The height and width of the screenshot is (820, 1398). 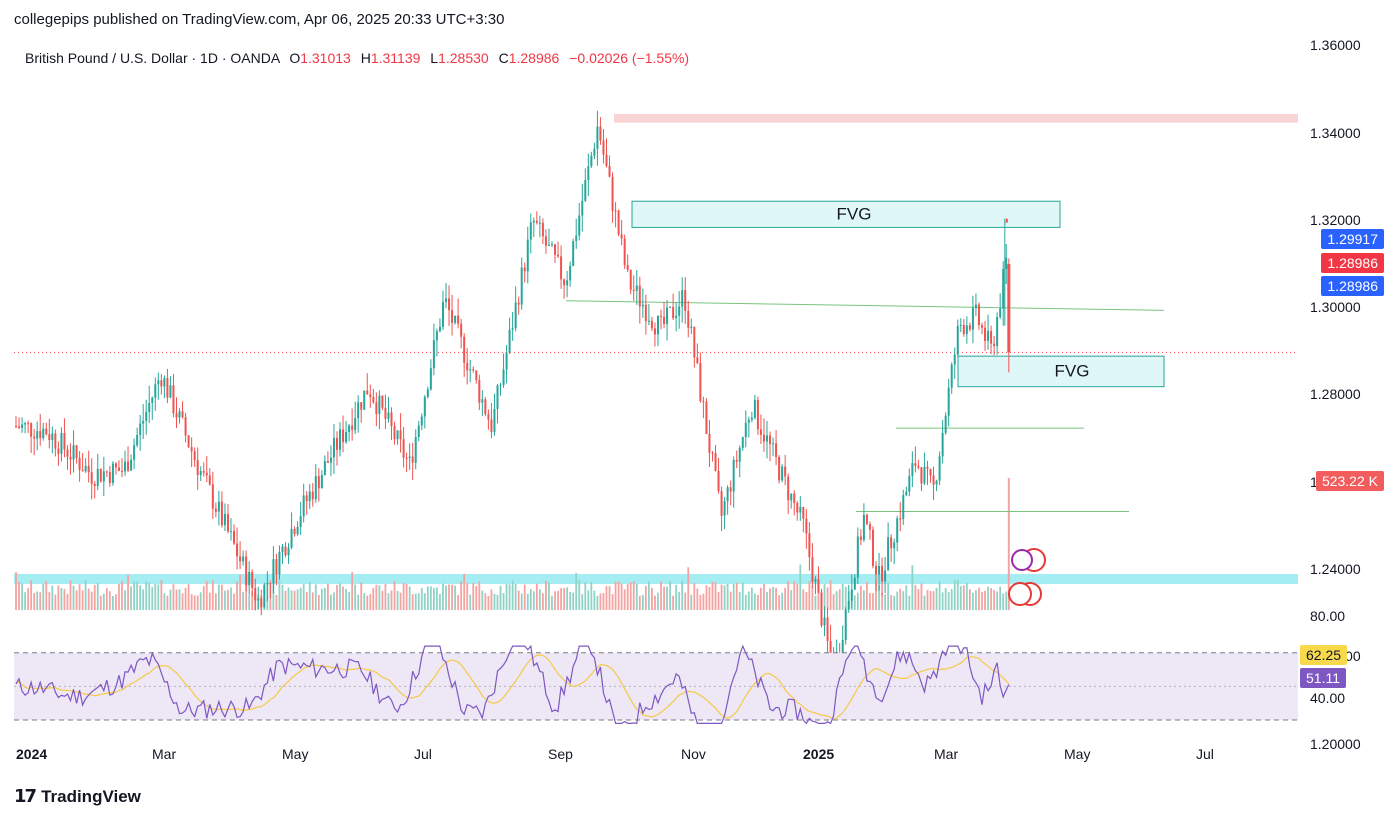 I want to click on price-axis-label: 1.30000, so click(x=1335, y=307).